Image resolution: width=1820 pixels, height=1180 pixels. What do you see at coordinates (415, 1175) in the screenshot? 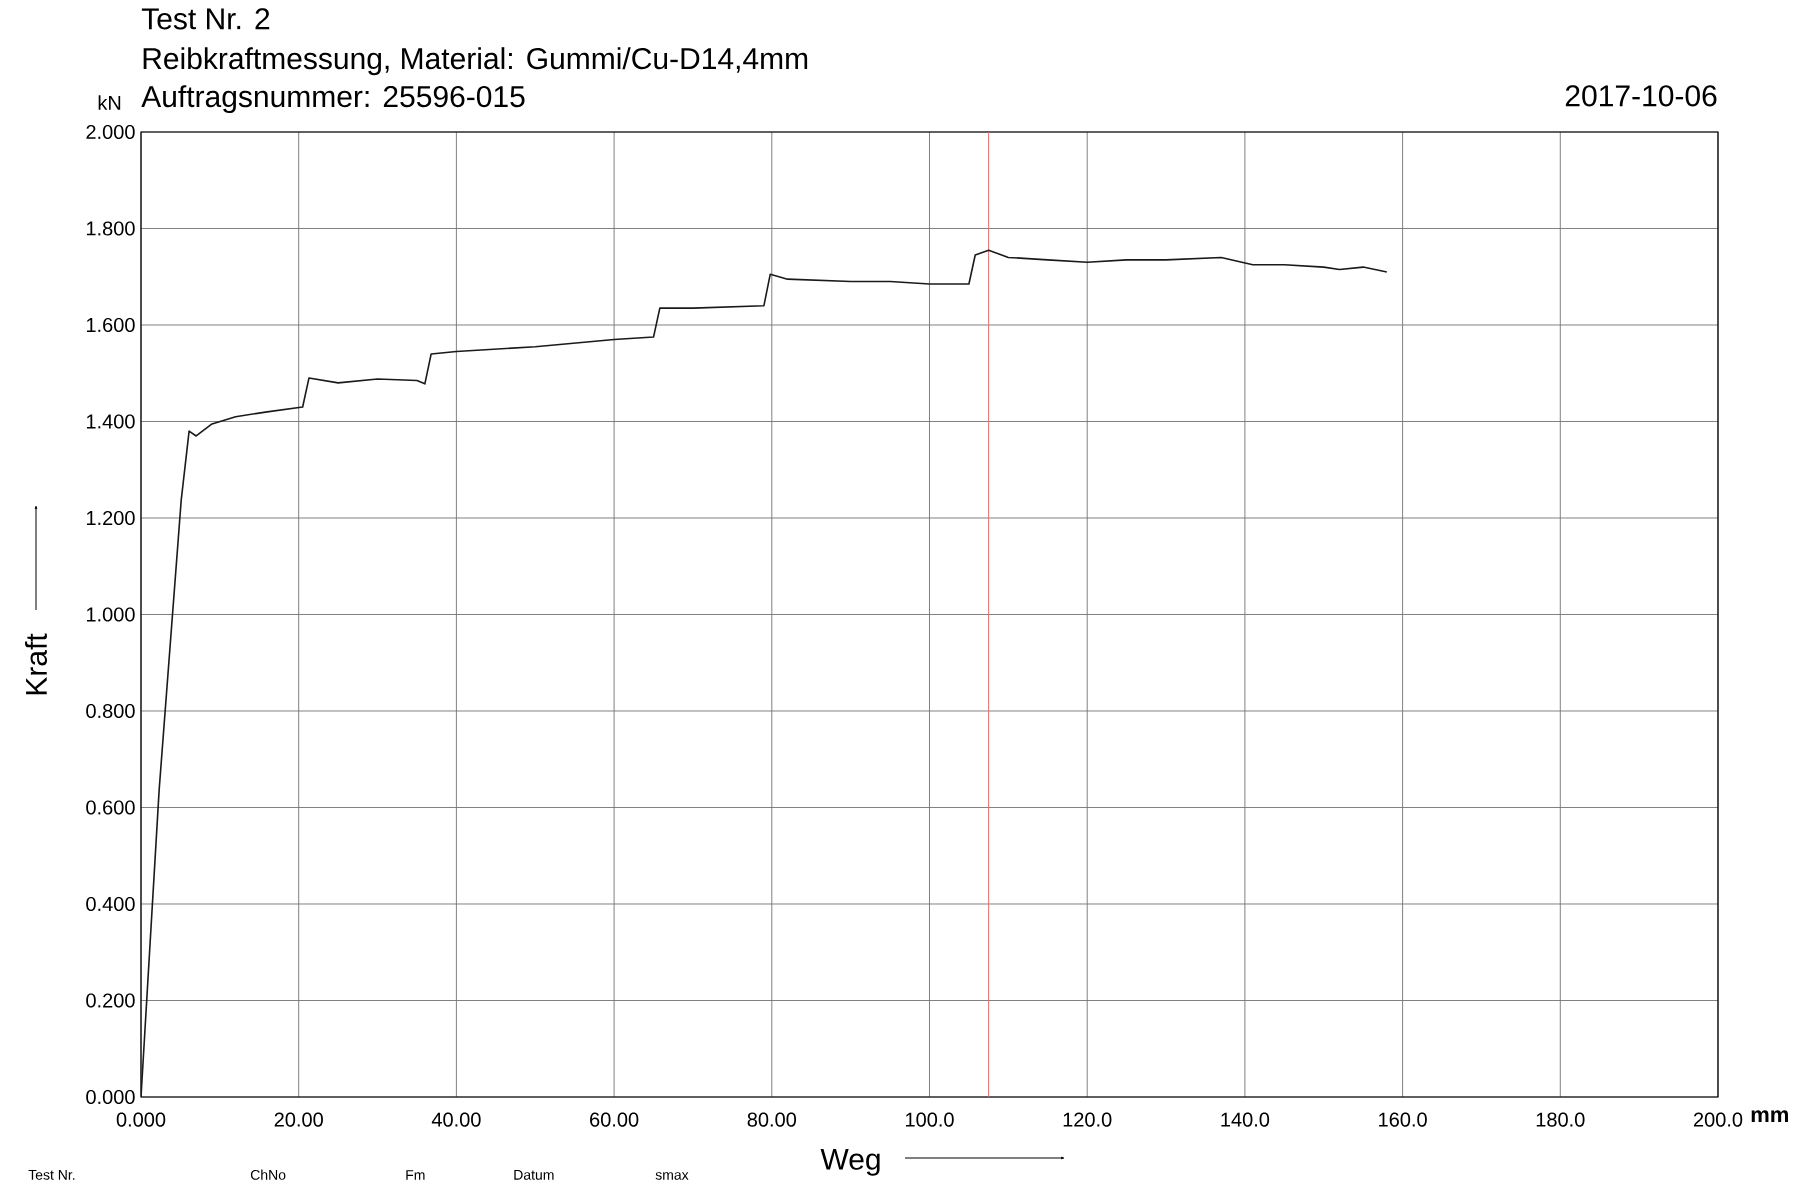
I see `text: Fm` at bounding box center [415, 1175].